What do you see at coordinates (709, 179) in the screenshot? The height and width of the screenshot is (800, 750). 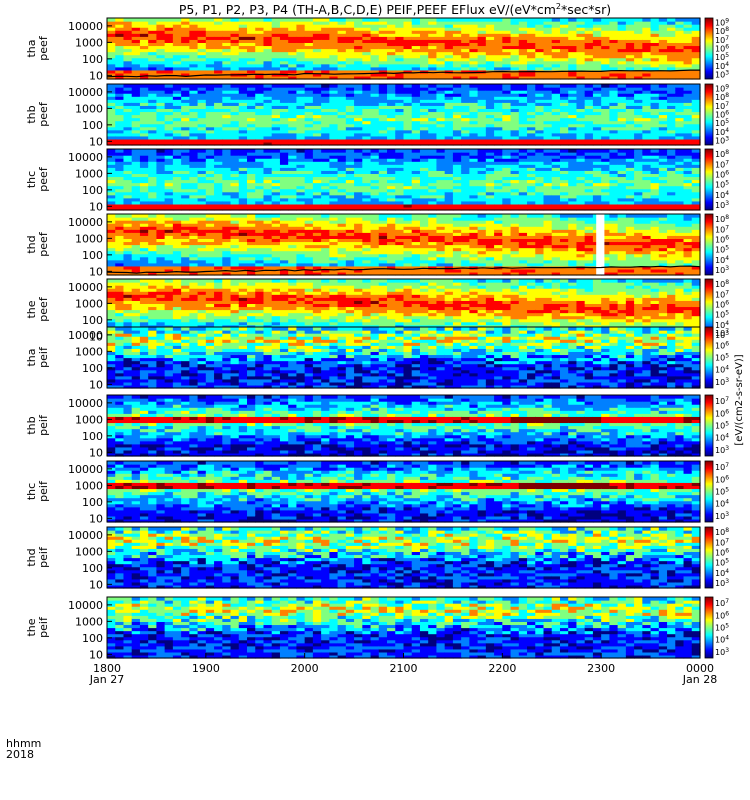 I see `colorbar` at bounding box center [709, 179].